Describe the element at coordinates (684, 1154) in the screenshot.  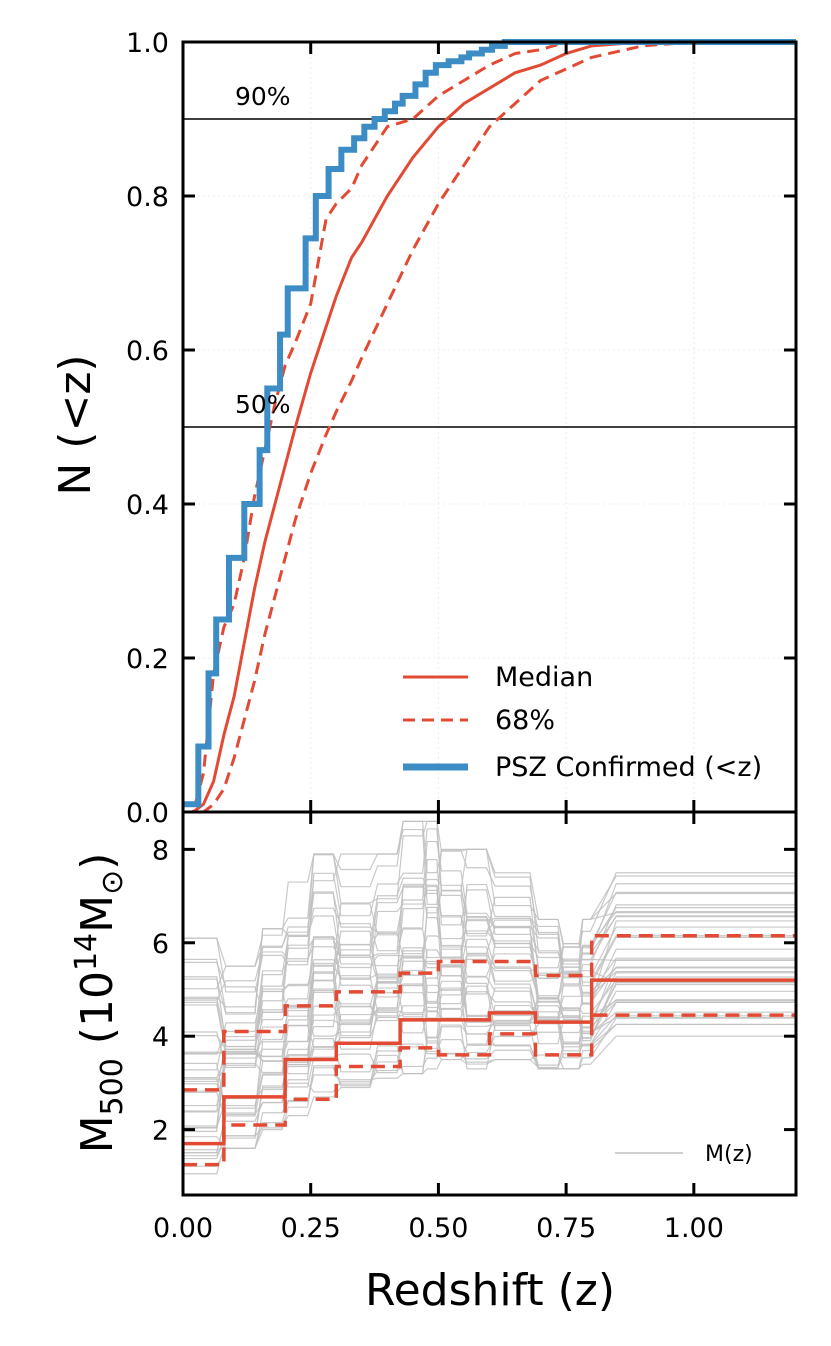
I see `bottom-legend: M(z)` at that location.